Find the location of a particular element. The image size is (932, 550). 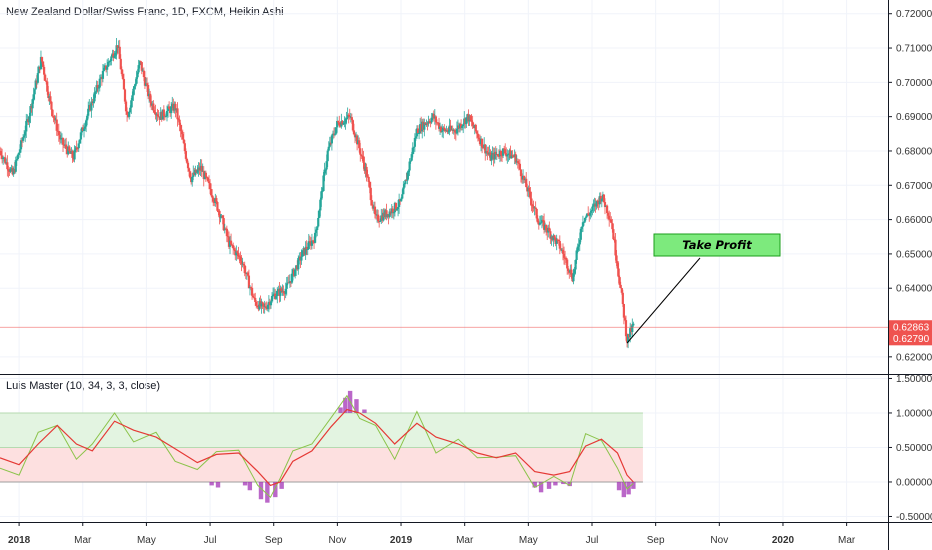

time-tick-label: Nov is located at coordinates (337, 540).